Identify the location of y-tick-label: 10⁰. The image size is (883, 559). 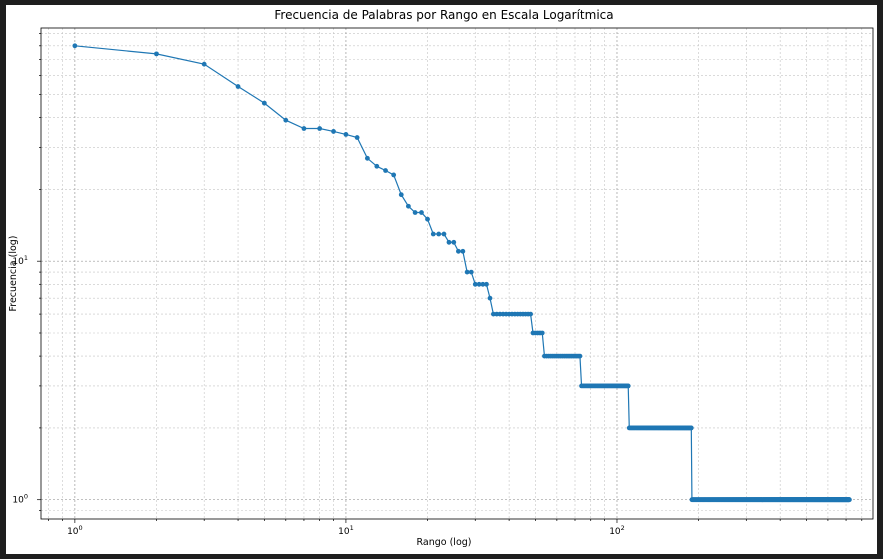
(20, 499).